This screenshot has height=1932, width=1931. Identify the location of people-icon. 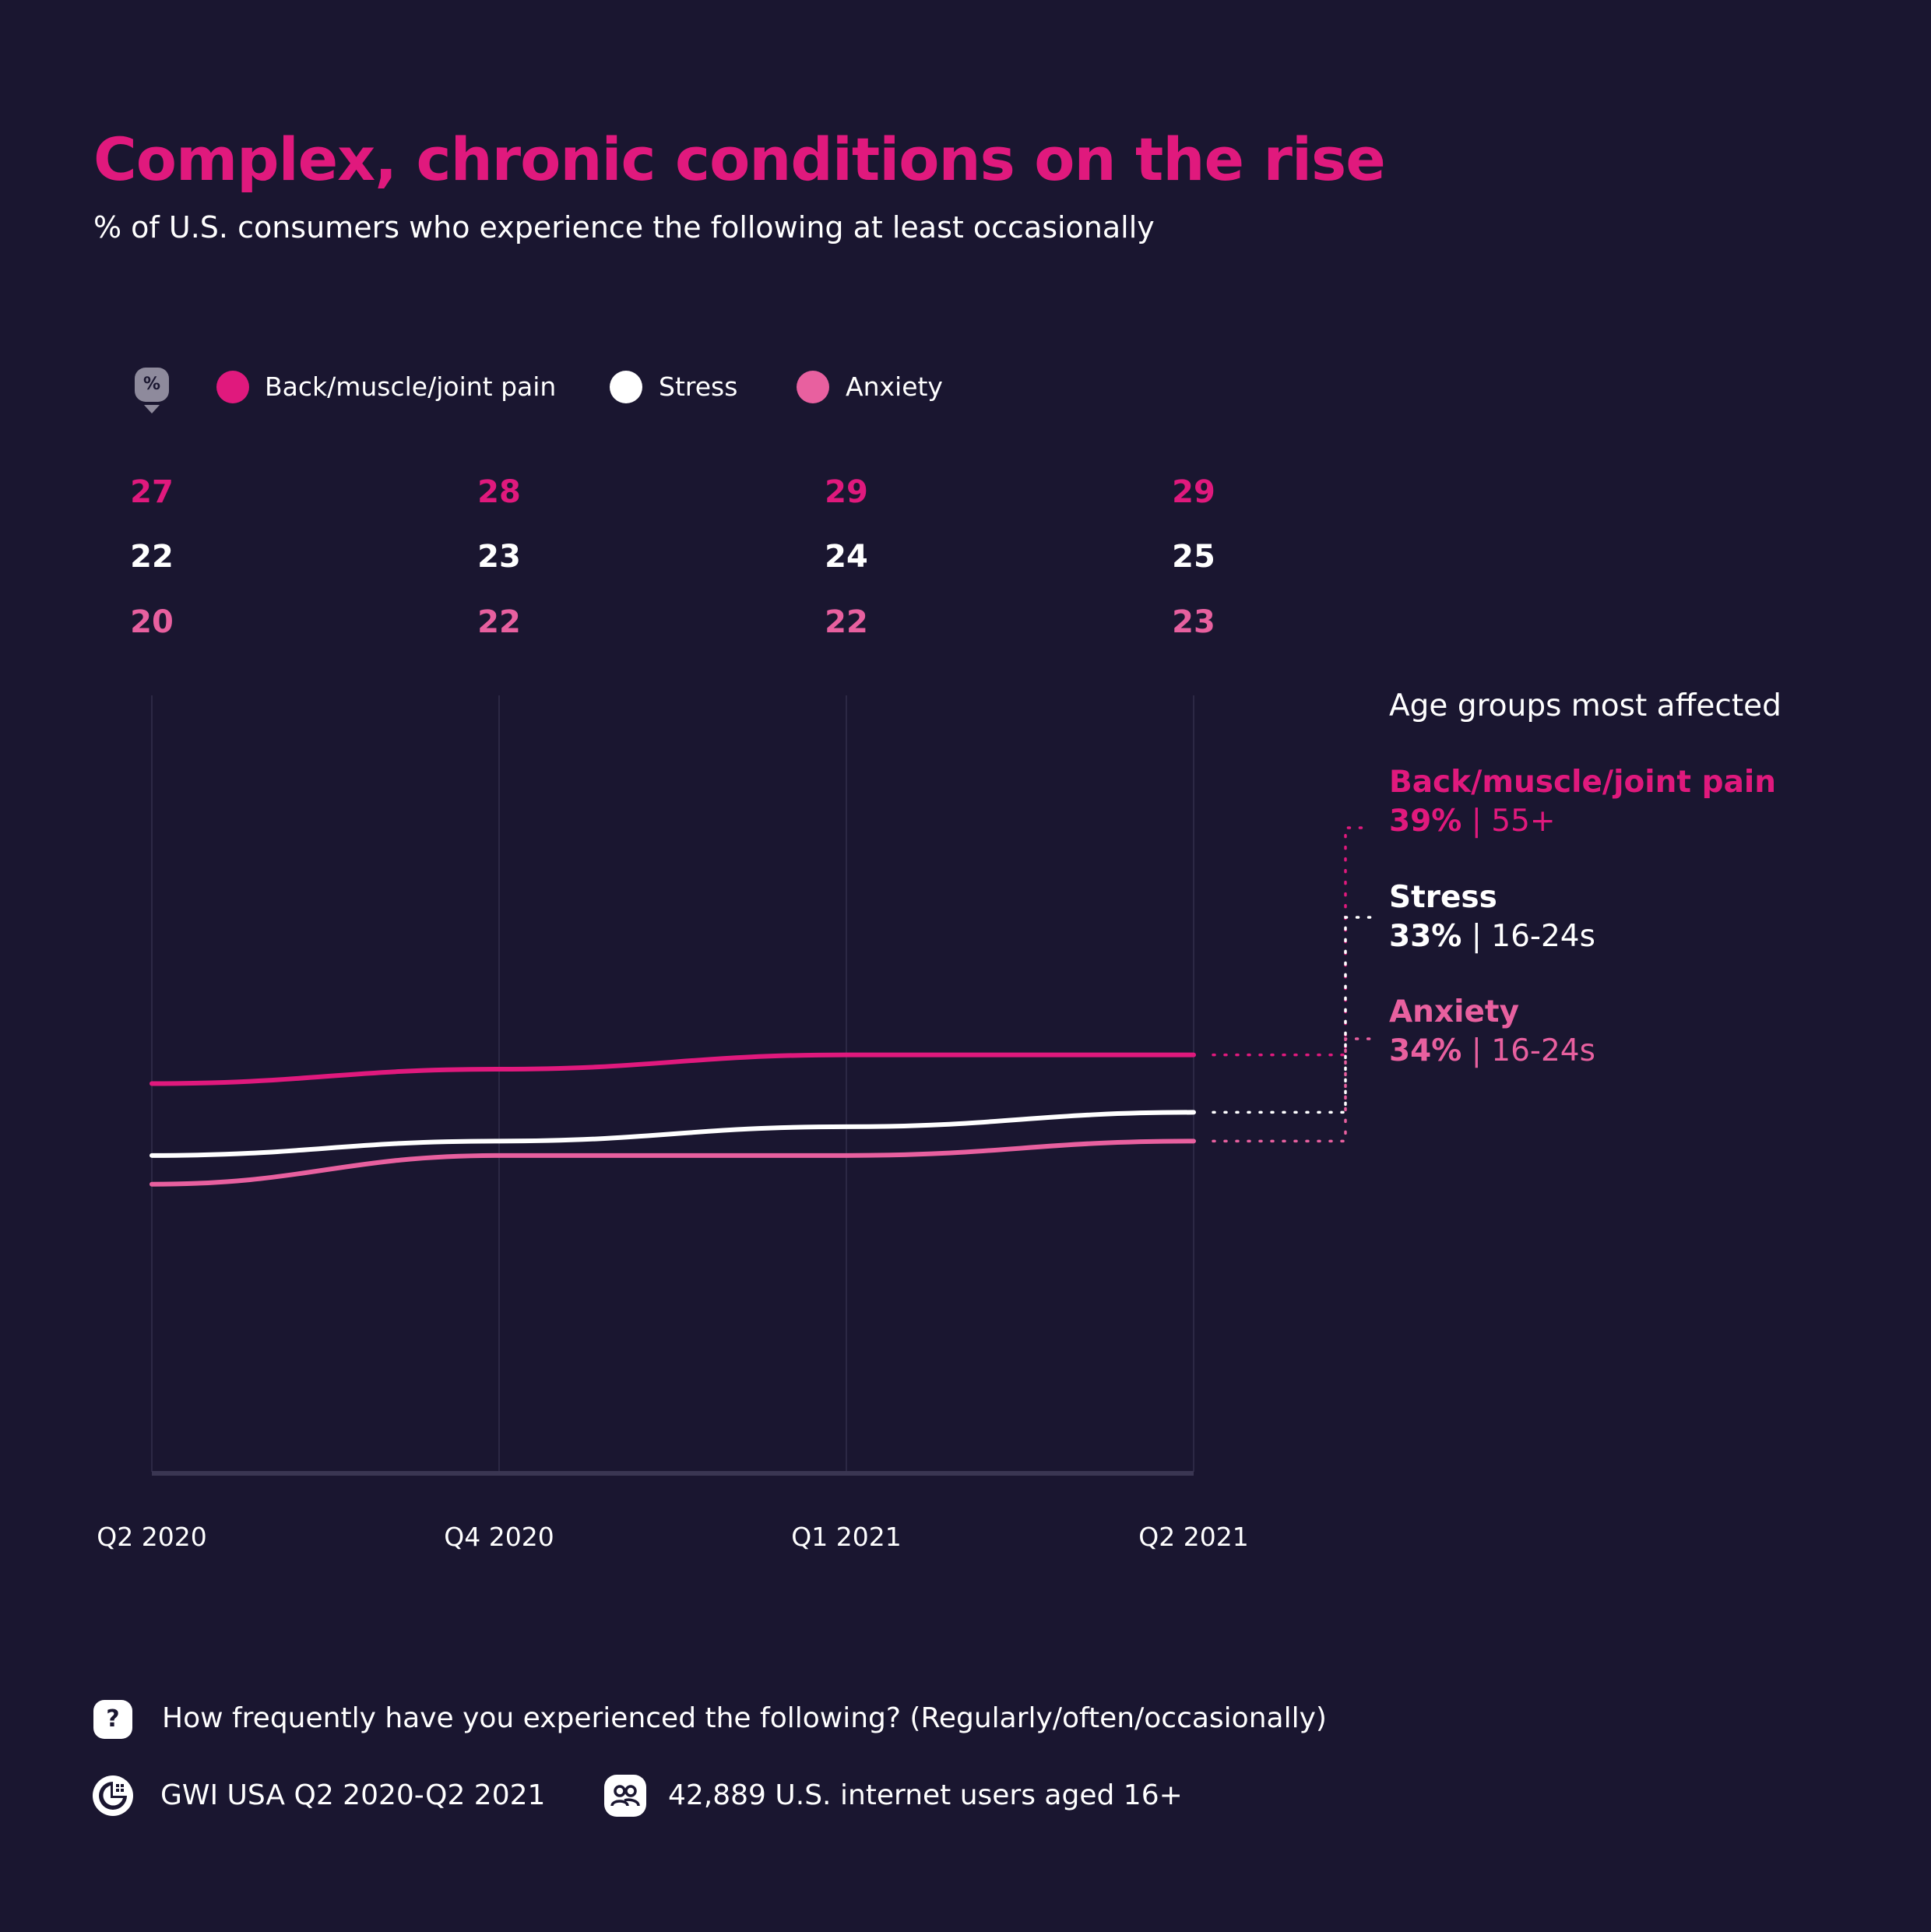
(625, 1796).